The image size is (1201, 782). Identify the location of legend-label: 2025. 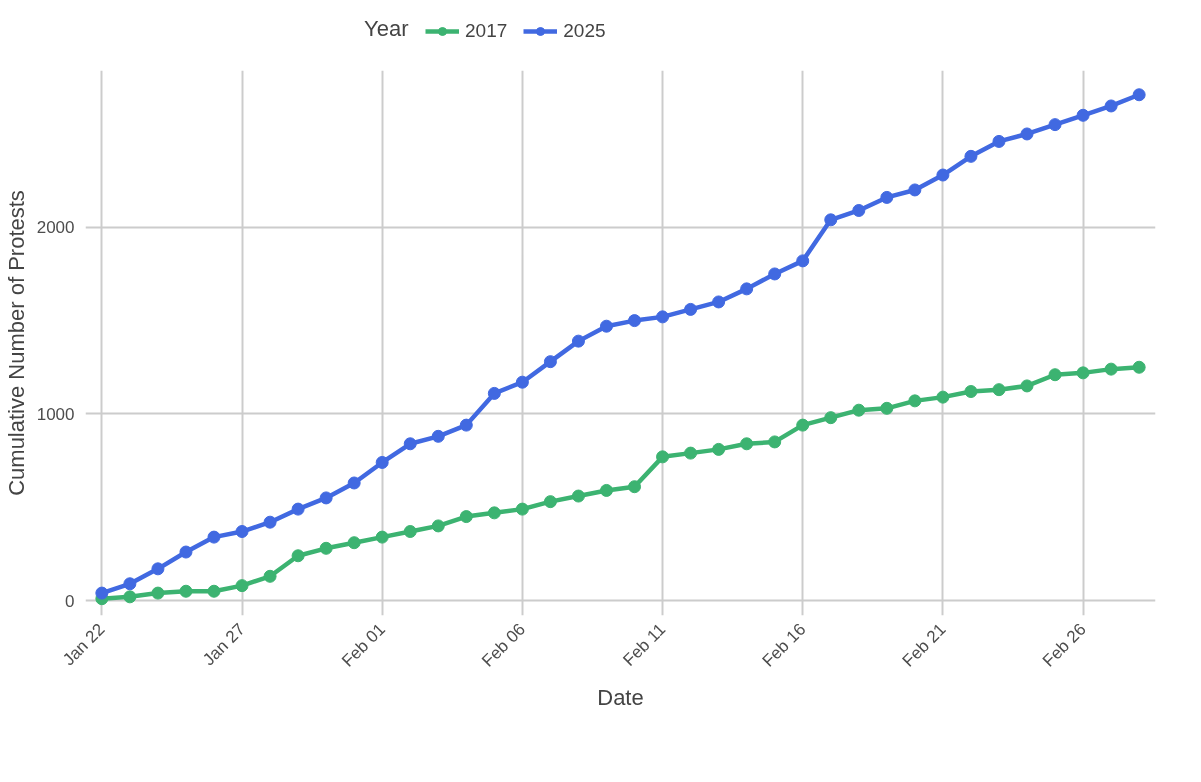
(584, 31).